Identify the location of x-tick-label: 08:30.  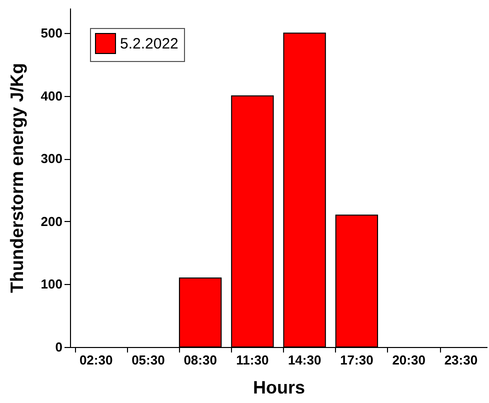
(200, 360).